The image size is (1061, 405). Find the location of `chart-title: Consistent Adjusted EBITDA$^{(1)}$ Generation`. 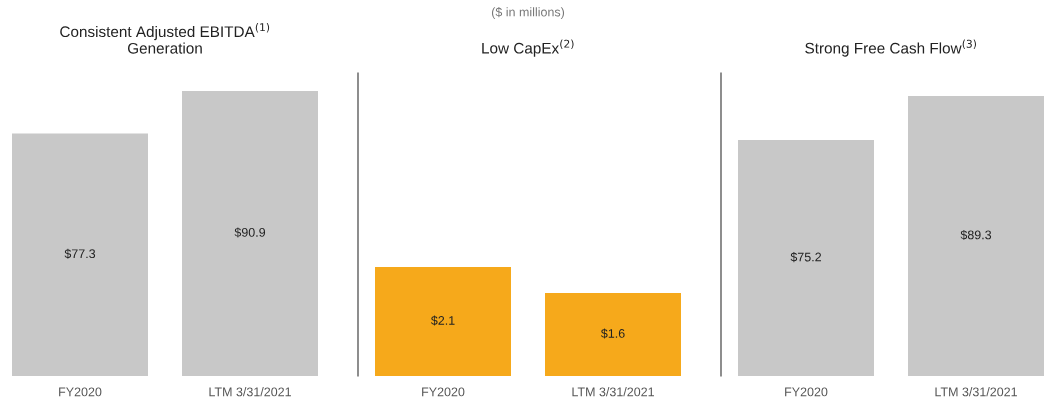

chart-title: Consistent Adjusted EBITDA$^{(1)}$ Generation is located at coordinates (165, 38).